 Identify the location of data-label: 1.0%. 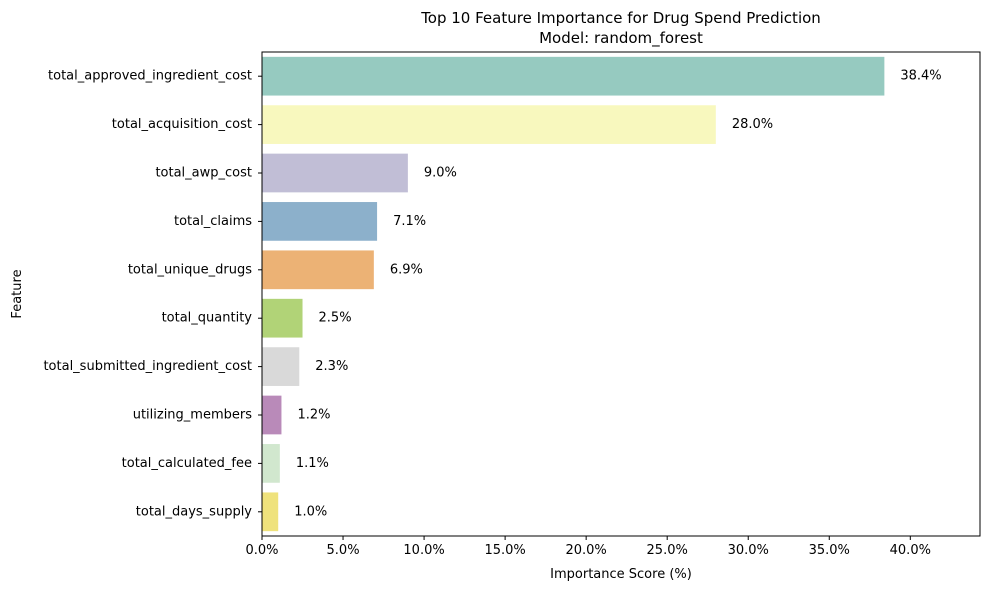
(310, 511).